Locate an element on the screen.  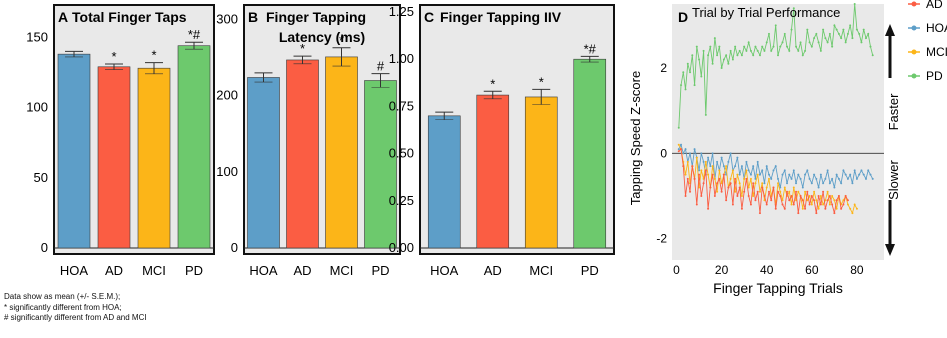
significance-marker: *# is located at coordinates (590, 48).